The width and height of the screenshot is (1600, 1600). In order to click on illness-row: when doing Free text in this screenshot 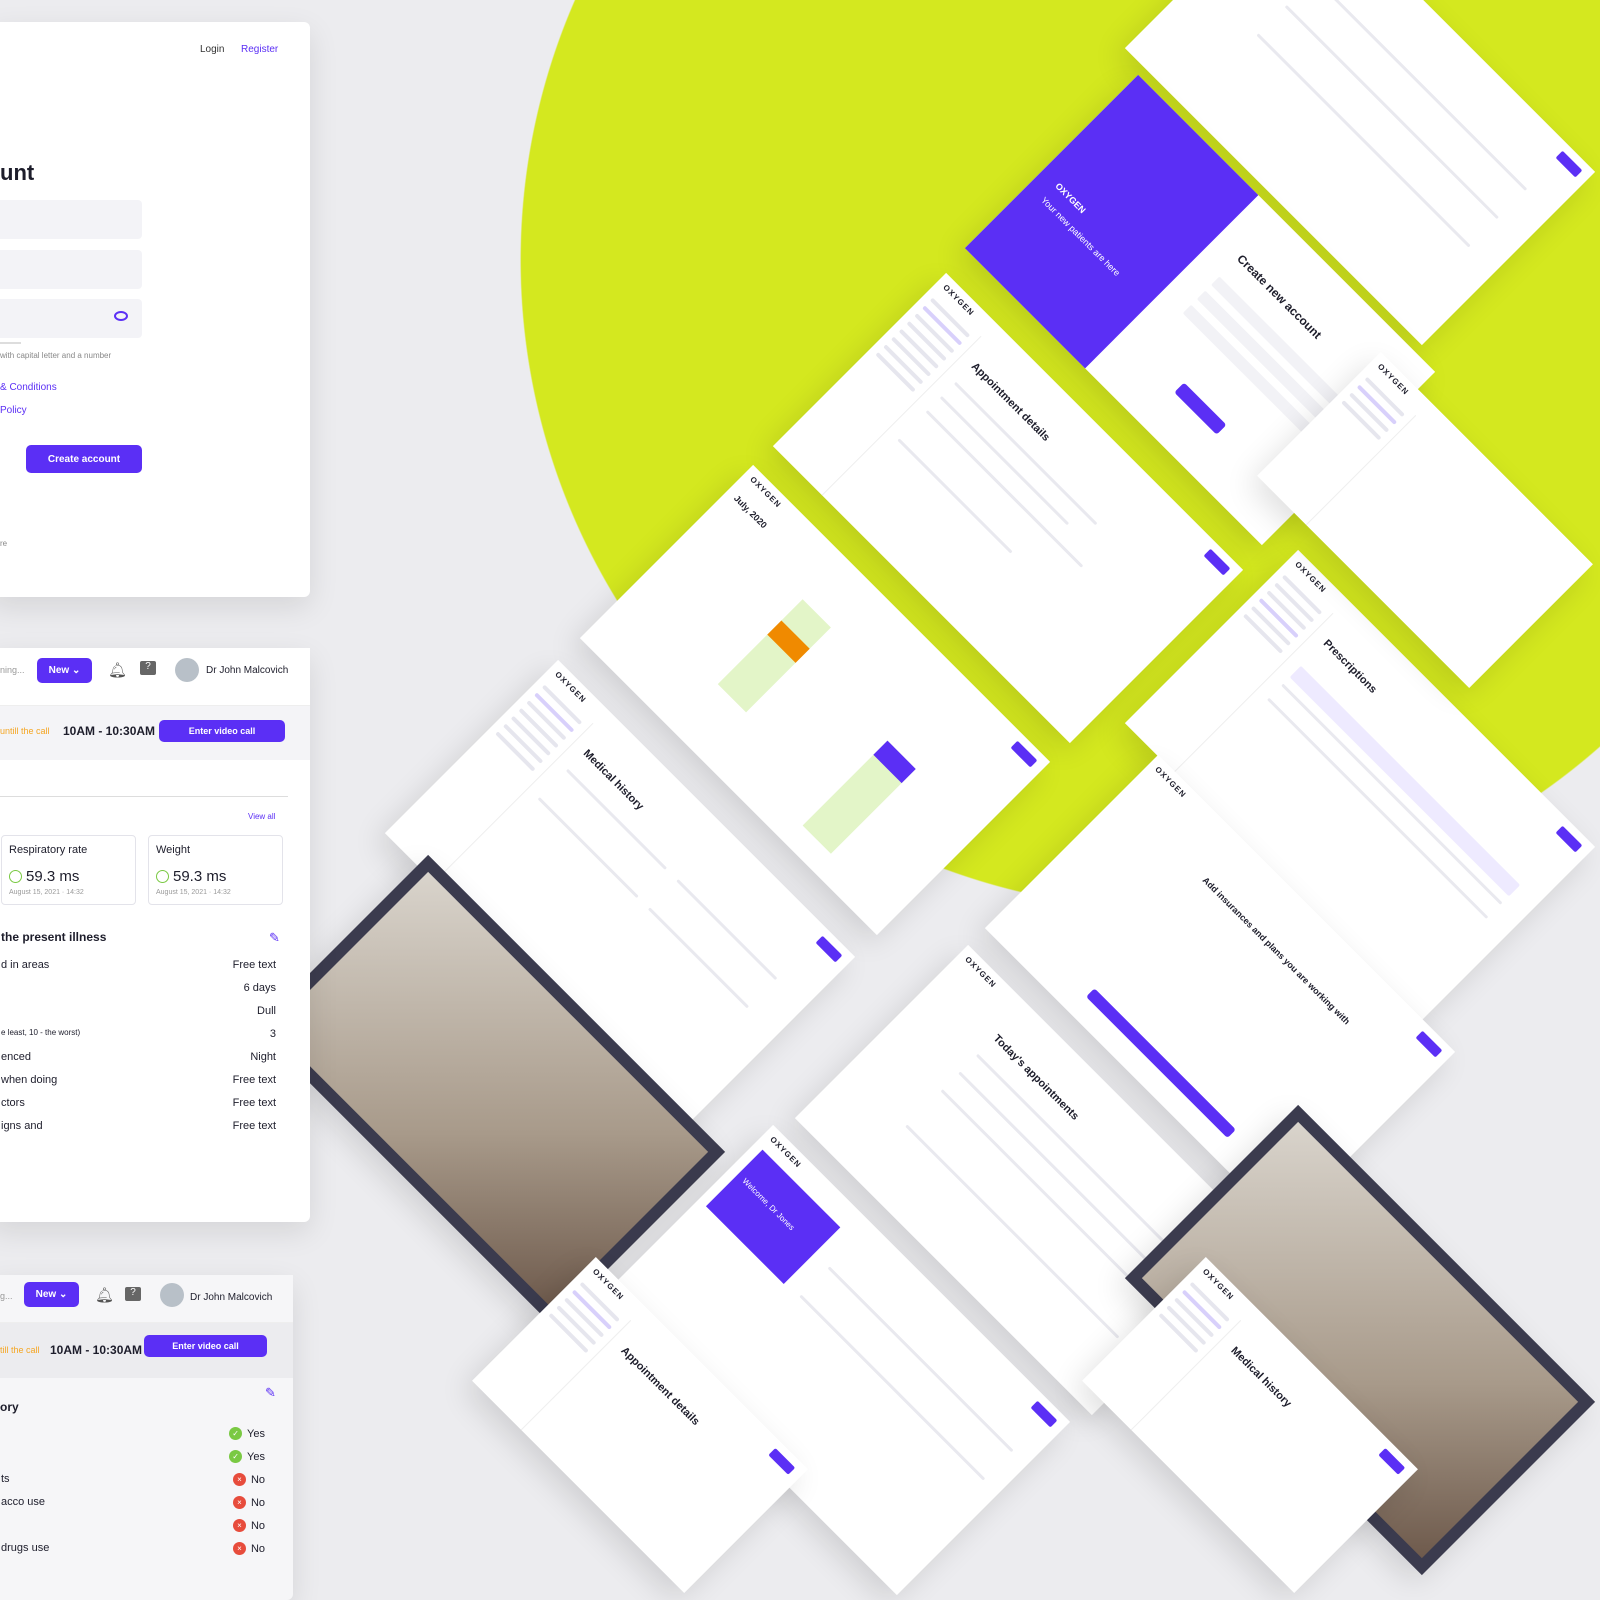, I will do `click(138, 1080)`.